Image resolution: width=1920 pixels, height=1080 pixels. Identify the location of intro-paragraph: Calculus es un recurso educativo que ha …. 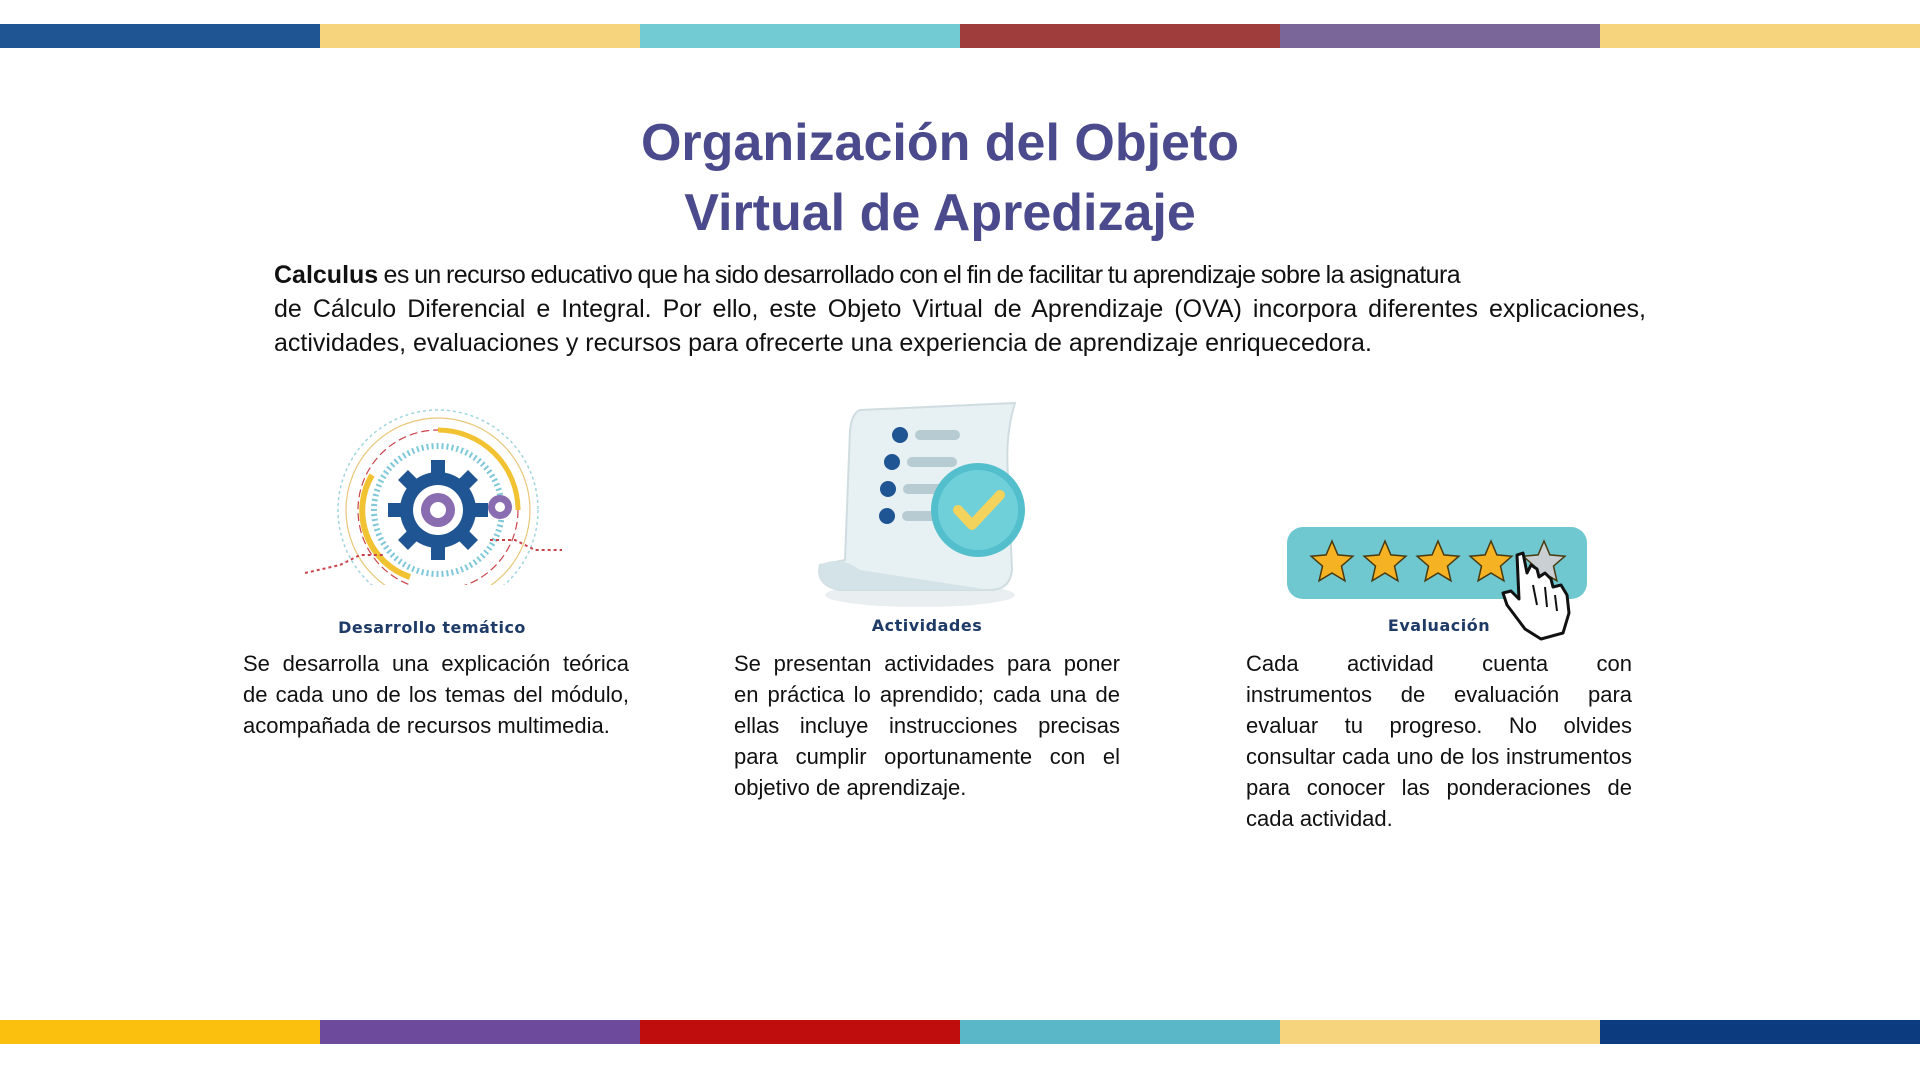
(960, 309).